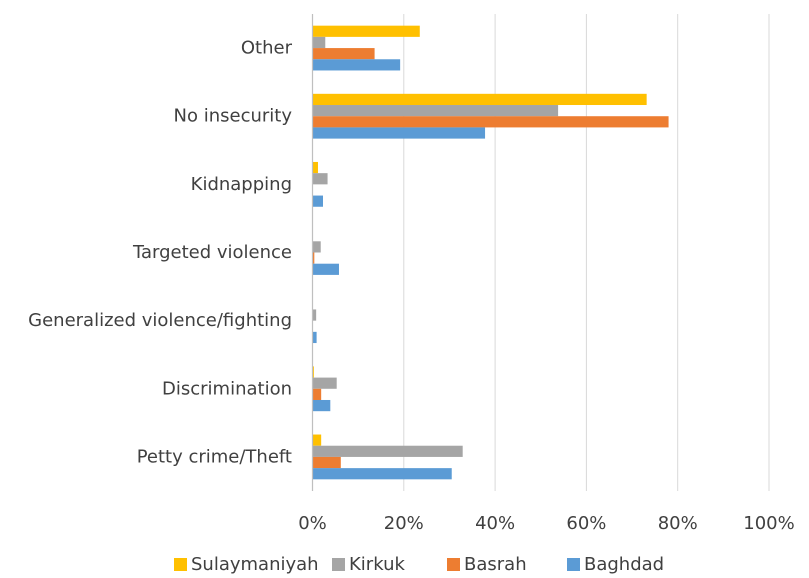 This screenshot has height=578, width=809. What do you see at coordinates (227, 388) in the screenshot?
I see `category-label: Discrimination` at bounding box center [227, 388].